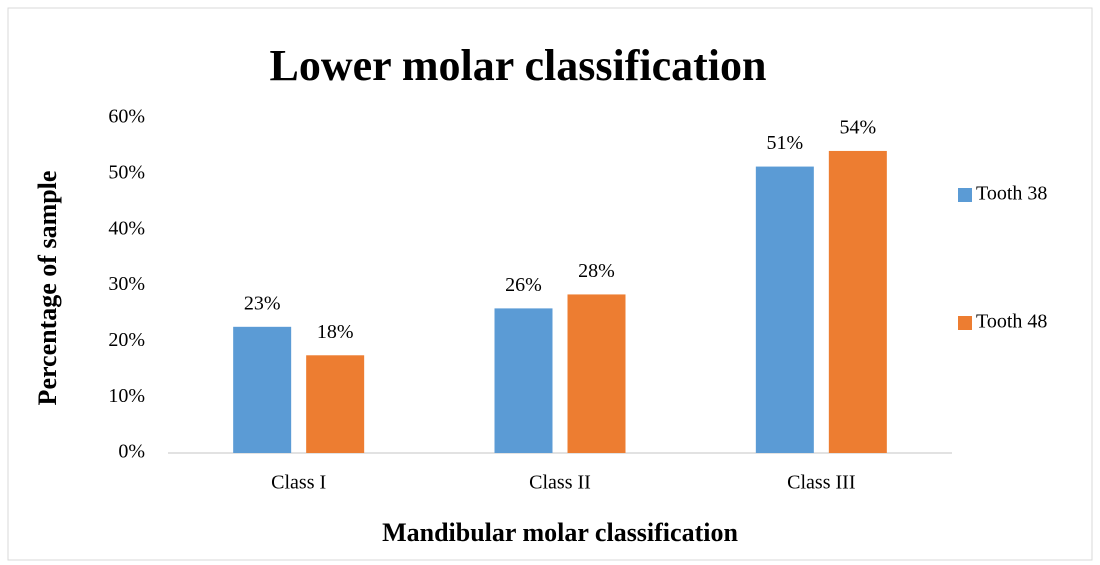  I want to click on y-tick-label: 20%, so click(126, 340).